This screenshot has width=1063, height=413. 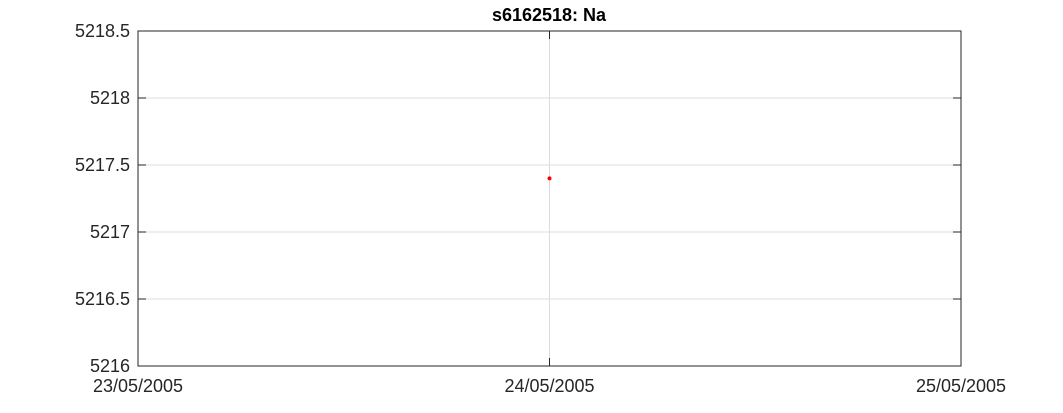 I want to click on data-points, so click(x=549, y=178).